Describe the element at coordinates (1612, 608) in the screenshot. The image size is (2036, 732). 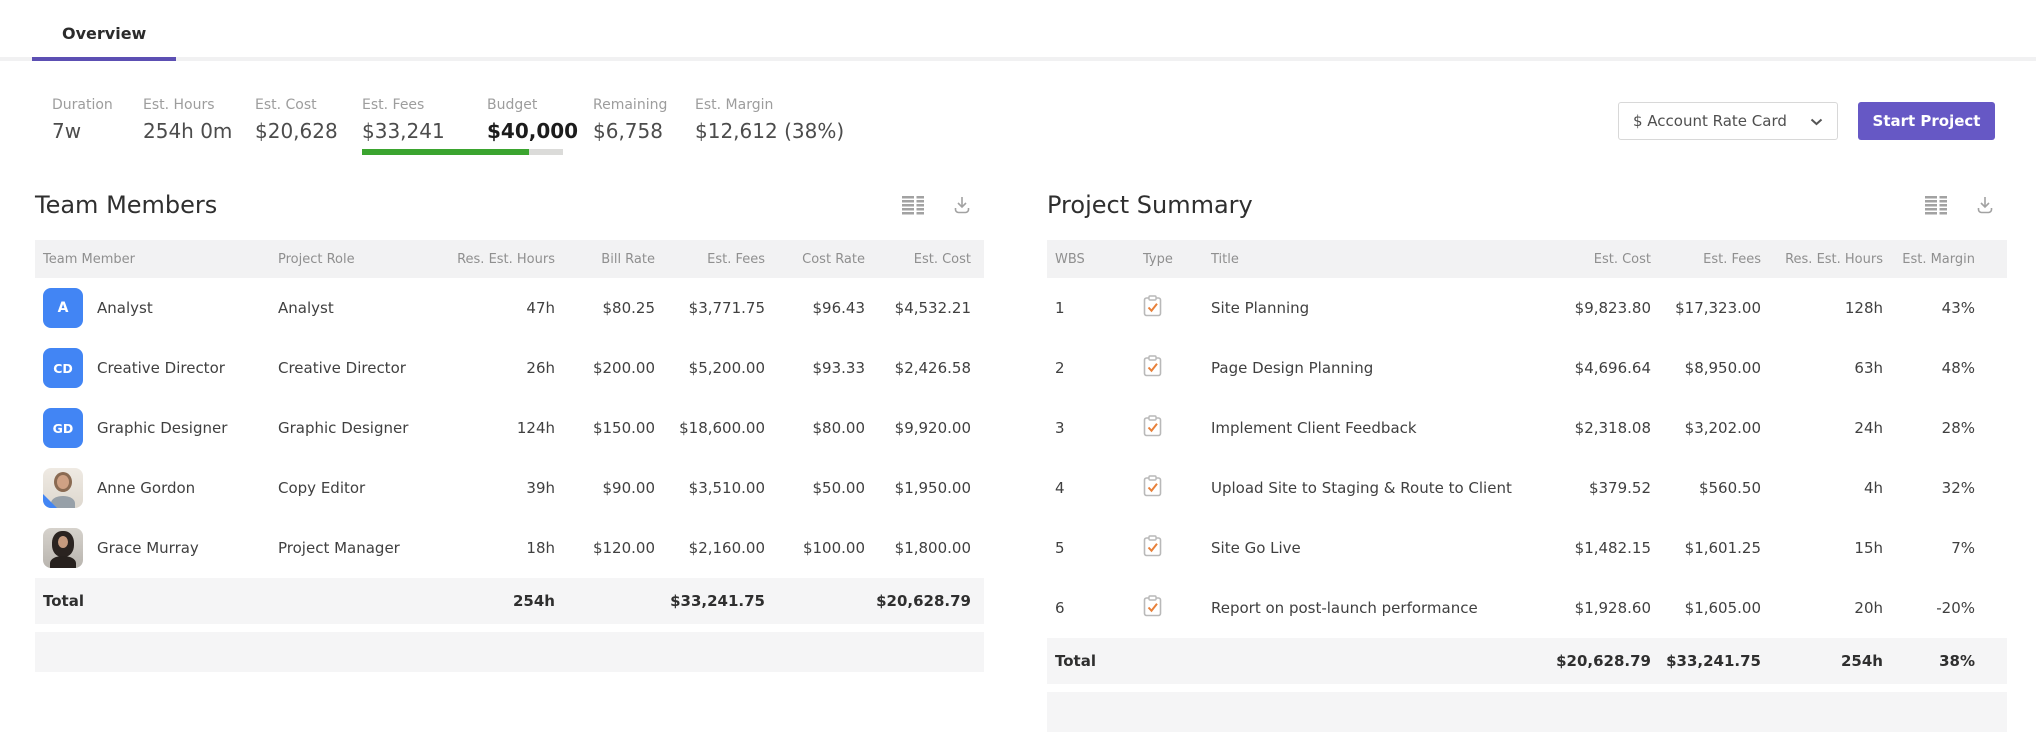
I see `cell-est-cost: $1,928.60` at that location.